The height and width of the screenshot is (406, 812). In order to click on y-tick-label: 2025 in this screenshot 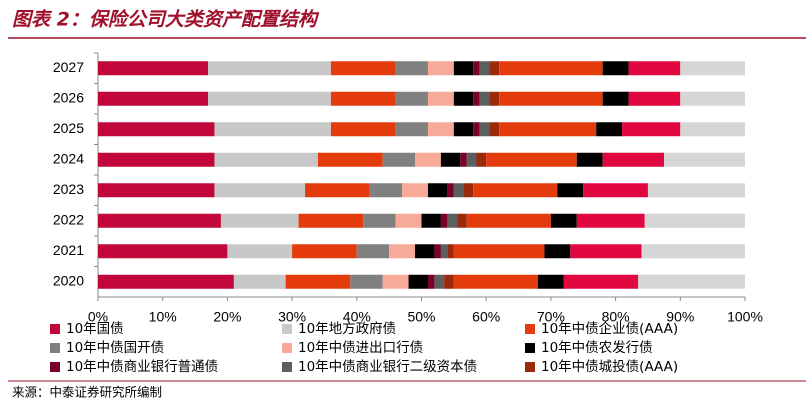, I will do `click(68, 128)`.